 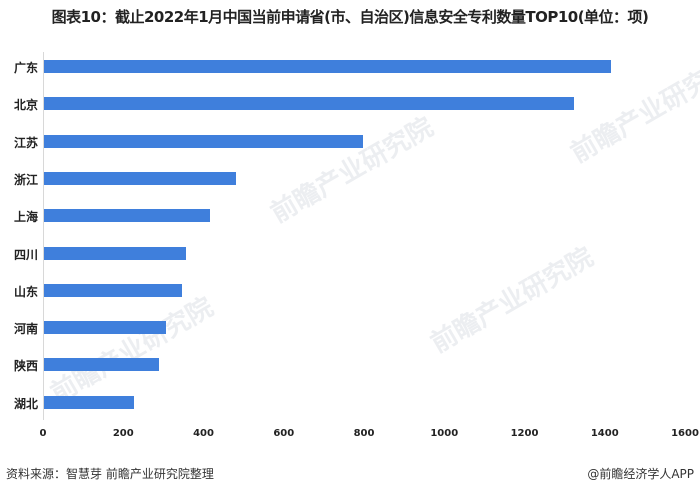 What do you see at coordinates (350, 291) in the screenshot?
I see `bar-row: 山东` at bounding box center [350, 291].